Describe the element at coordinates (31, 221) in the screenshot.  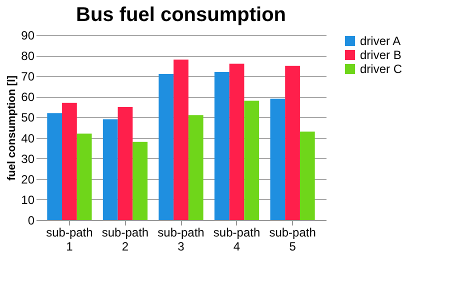
I see `y-tick-label: 0` at that location.